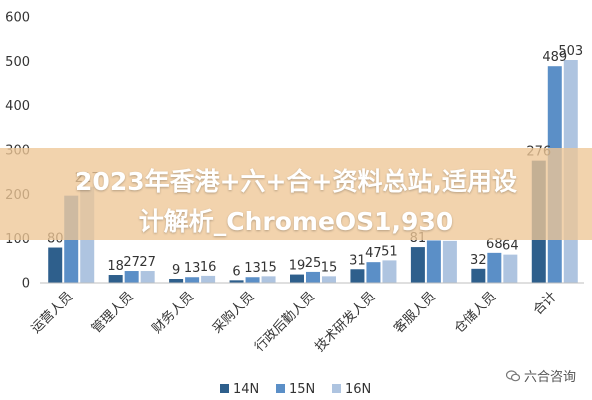  What do you see at coordinates (313, 263) in the screenshot?
I see `data-label: 25` at bounding box center [313, 263].